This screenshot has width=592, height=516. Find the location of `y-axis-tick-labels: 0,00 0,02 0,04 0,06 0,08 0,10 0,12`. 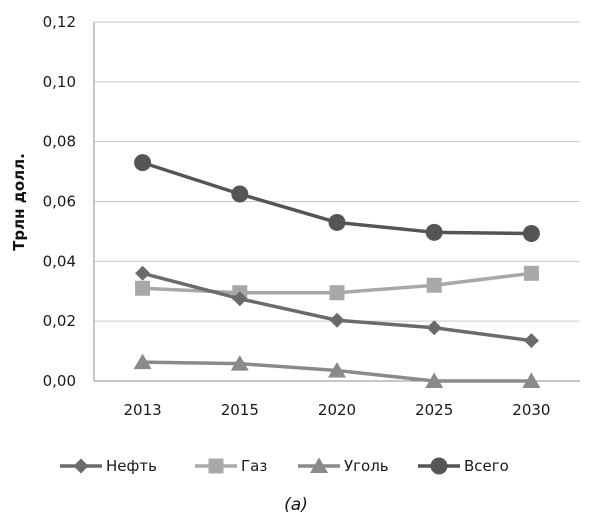

y-axis-tick-labels: 0,00 0,02 0,04 0,06 0,08 0,10 0,12 is located at coordinates (59, 201).